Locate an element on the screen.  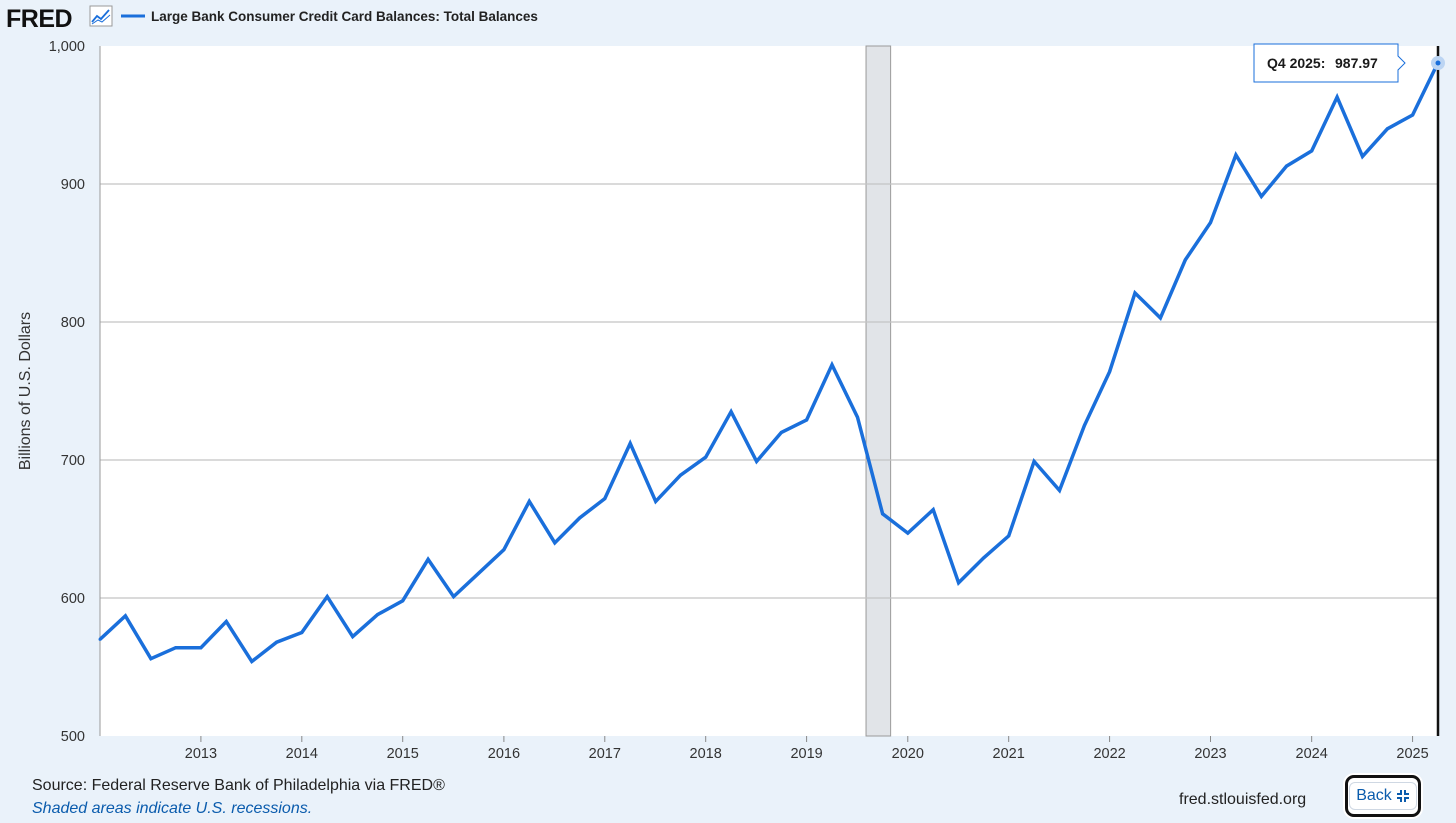
back-label: Back is located at coordinates (1374, 795).